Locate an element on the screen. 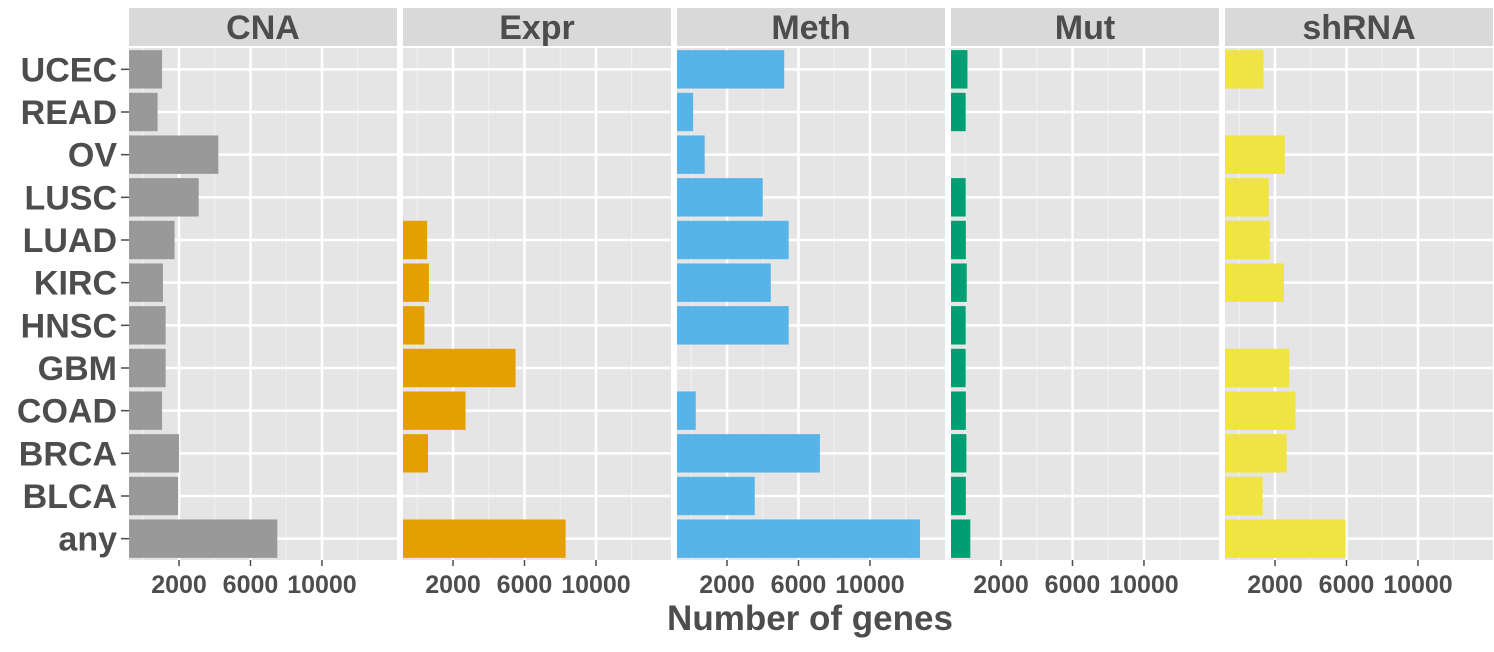 This screenshot has width=1494, height=652. bar-cna-hnsc is located at coordinates (147, 325).